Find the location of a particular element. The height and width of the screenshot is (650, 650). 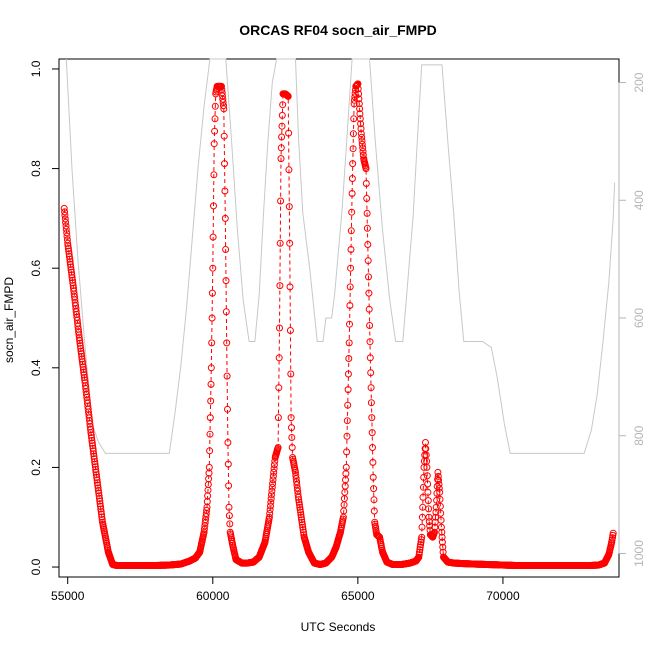

y-tick-label: 0.6 is located at coordinates (36, 268).